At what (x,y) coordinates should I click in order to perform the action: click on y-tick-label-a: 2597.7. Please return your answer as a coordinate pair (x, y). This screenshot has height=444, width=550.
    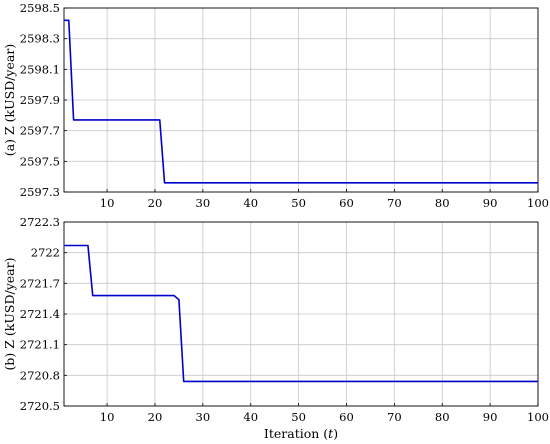
    Looking at the image, I should click on (40, 131).